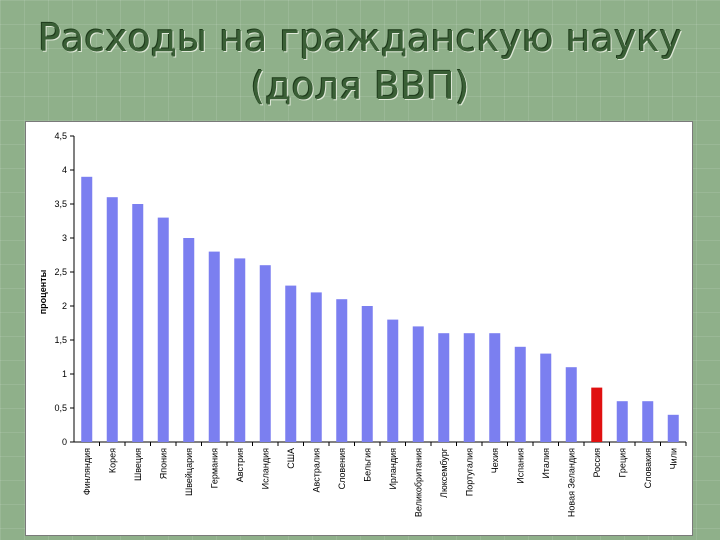 The image size is (720, 540). I want to click on x-tick-label: Финляндия, so click(87, 471).